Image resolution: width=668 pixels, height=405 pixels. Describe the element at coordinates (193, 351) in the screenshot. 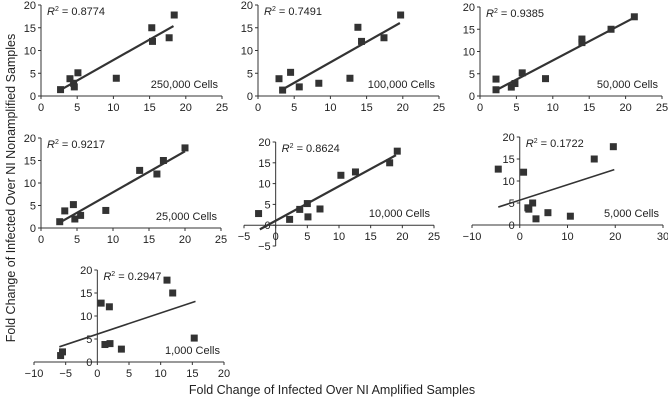

I see `cell-count-label: 1,000 Cells` at that location.